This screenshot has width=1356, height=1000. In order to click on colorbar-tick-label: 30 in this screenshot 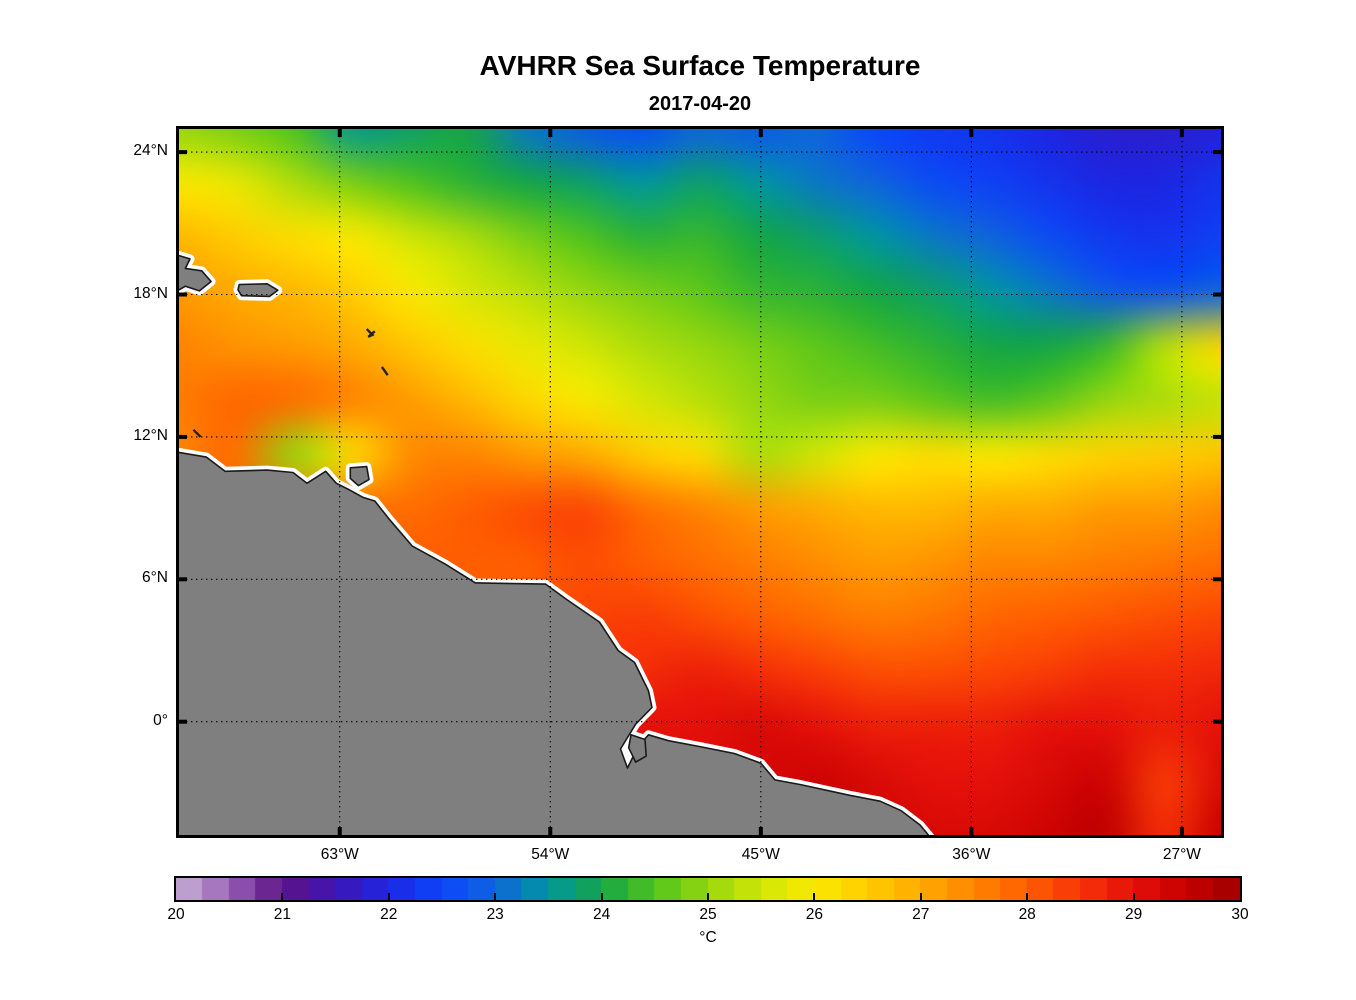, I will do `click(1240, 914)`.